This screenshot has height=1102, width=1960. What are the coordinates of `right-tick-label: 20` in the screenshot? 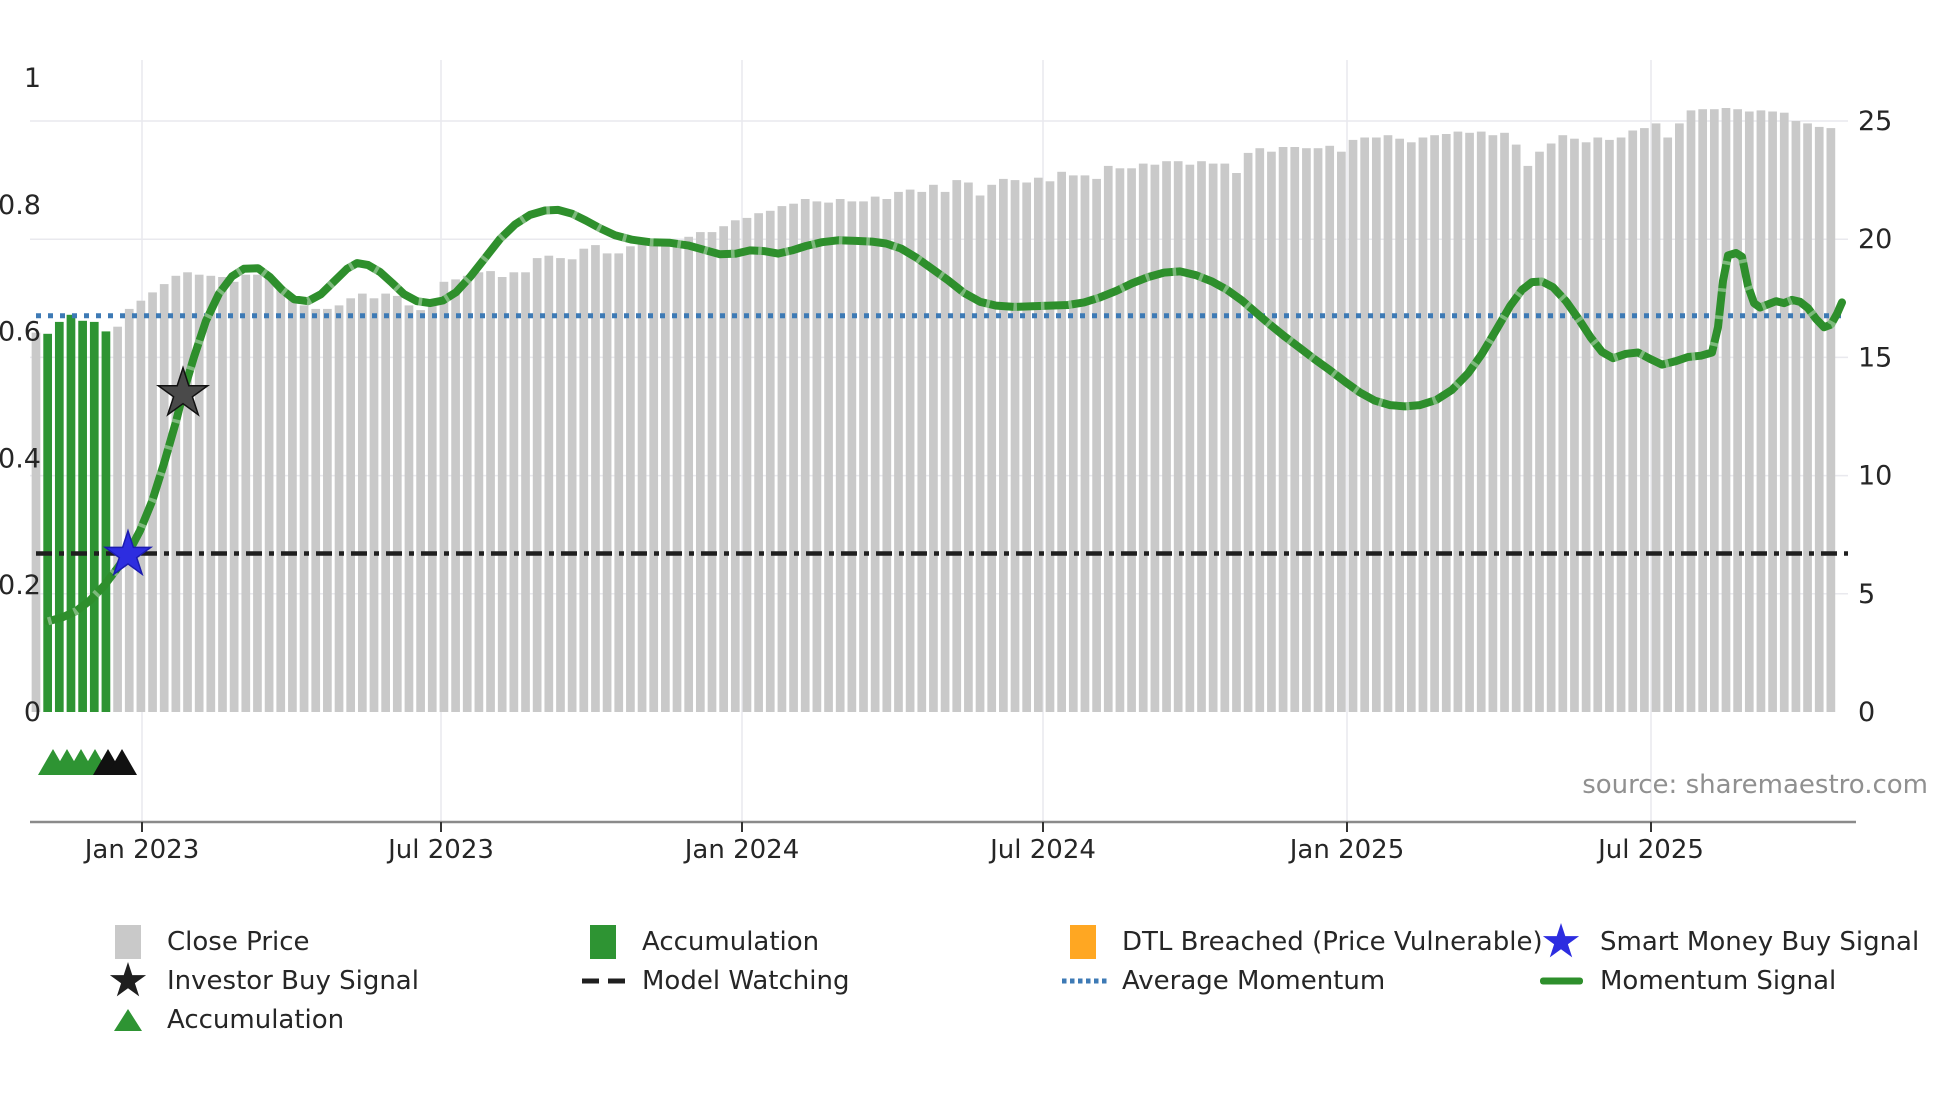 It's located at (1875, 239).